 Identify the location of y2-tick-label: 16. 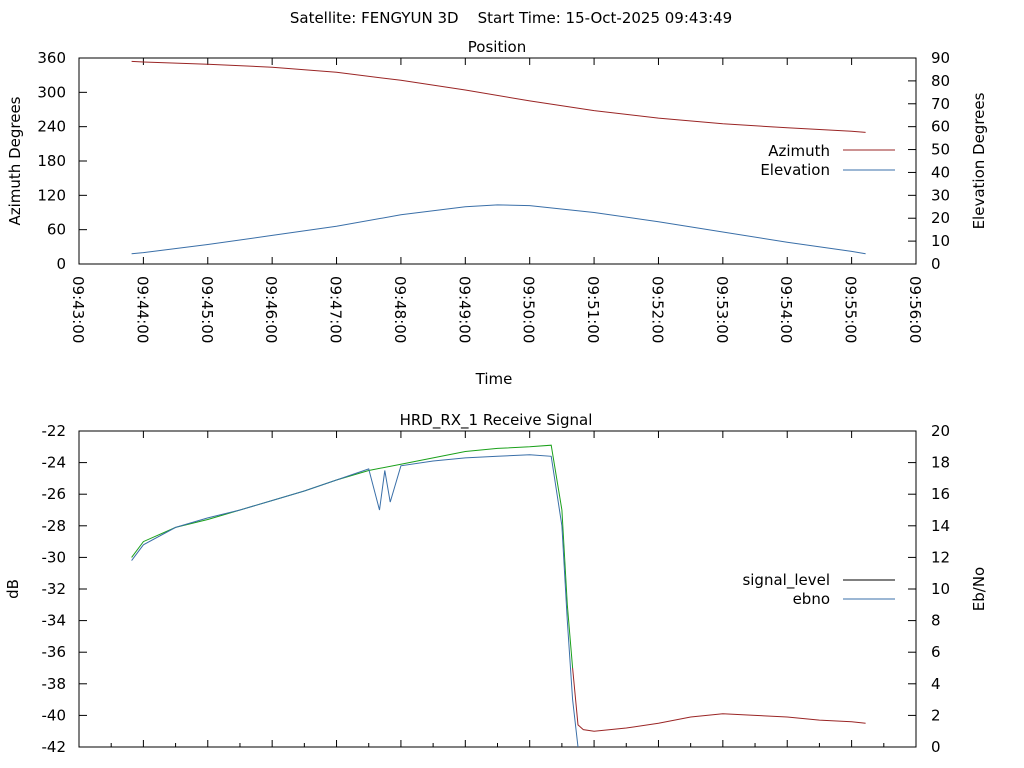
(940, 494).